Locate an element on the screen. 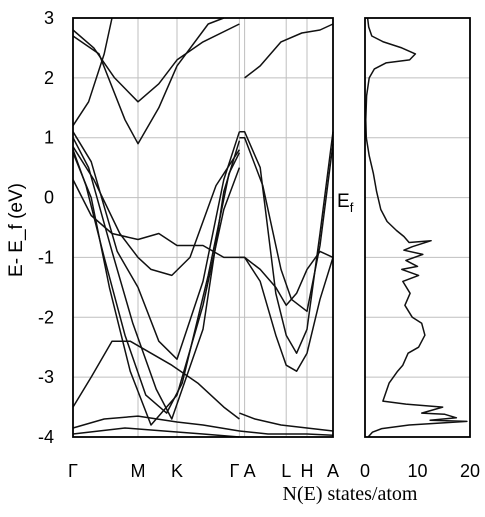 This screenshot has width=485, height=517. fermi-level-label-main: E is located at coordinates (343, 201).